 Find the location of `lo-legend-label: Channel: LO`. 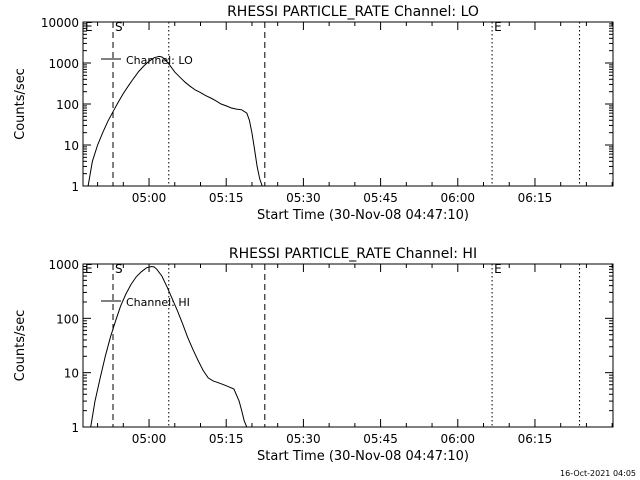

lo-legend-label: Channel: LO is located at coordinates (159, 60).